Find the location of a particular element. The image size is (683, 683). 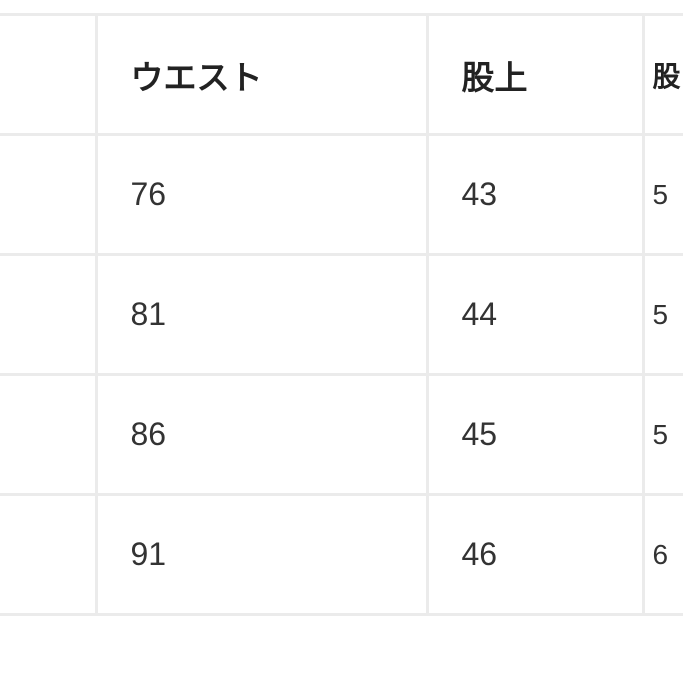

cell-next: 6 is located at coordinates (662, 554).